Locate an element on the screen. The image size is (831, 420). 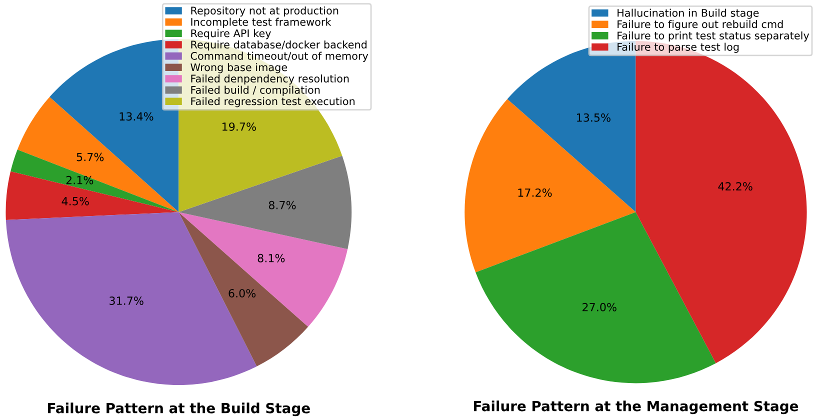
legend-label: Failed regression test execution is located at coordinates (273, 102).